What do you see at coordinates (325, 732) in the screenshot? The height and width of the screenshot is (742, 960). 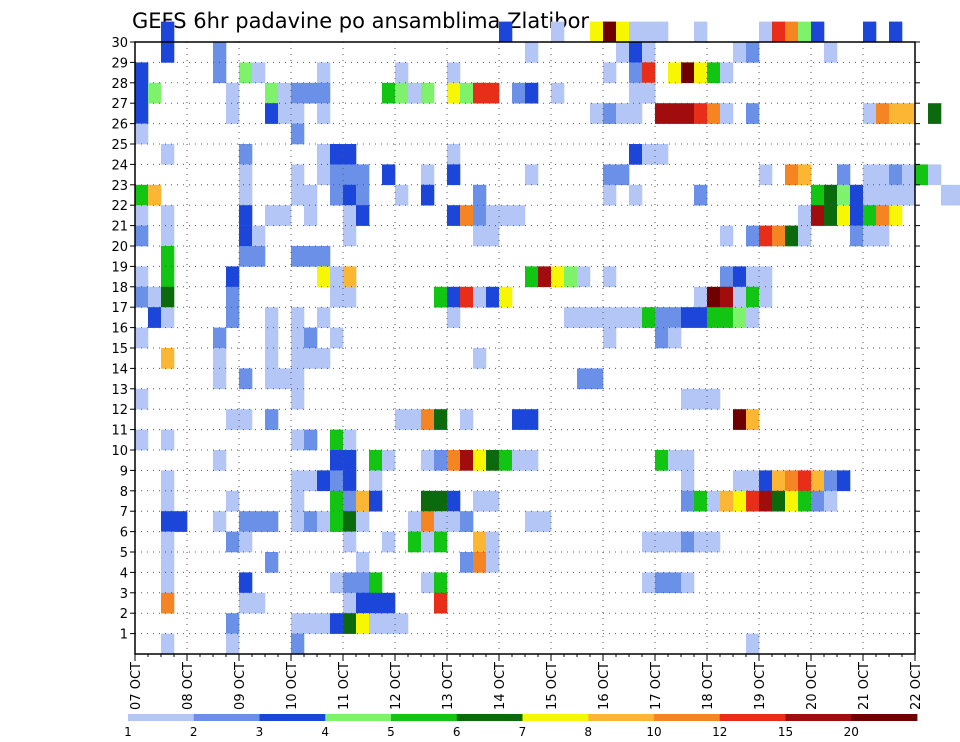 I see `legend-label: 4` at bounding box center [325, 732].